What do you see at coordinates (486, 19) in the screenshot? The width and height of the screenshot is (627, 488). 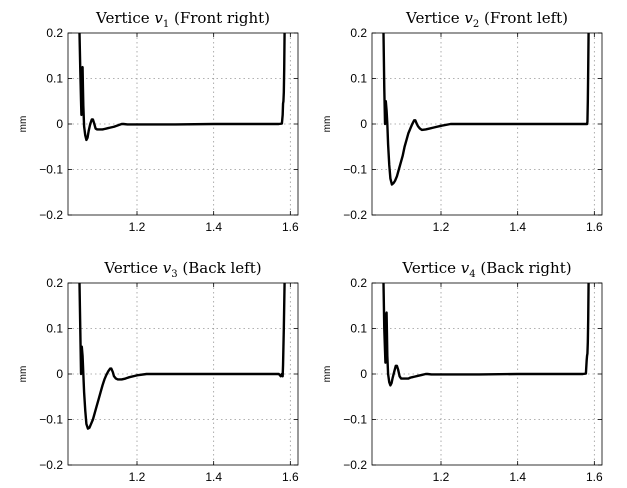 I see `chart-title: Vertice v2 (Front left)` at bounding box center [486, 19].